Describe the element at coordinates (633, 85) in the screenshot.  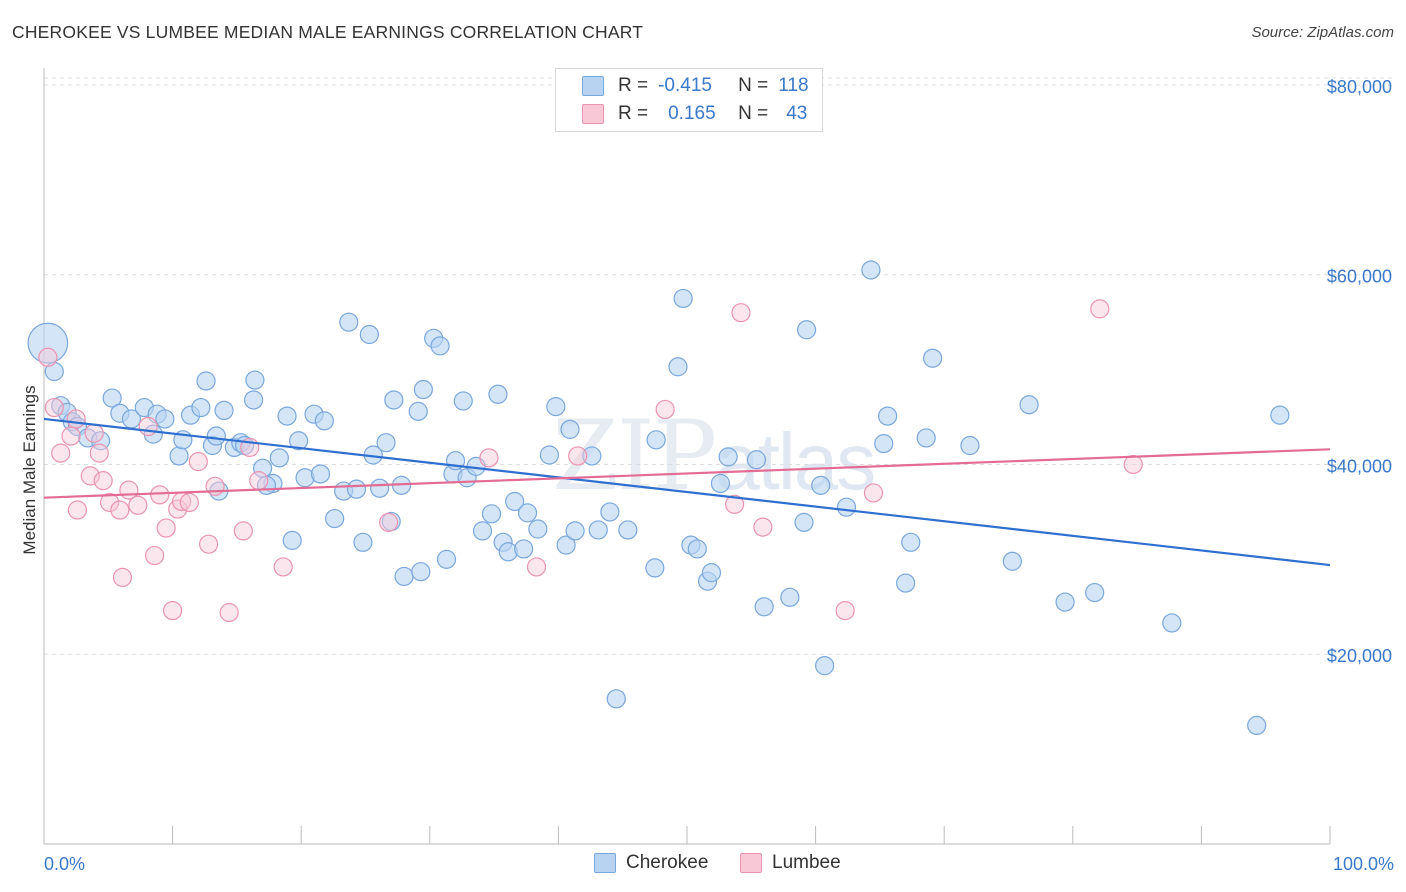
I see `legend-r-label: R =` at that location.